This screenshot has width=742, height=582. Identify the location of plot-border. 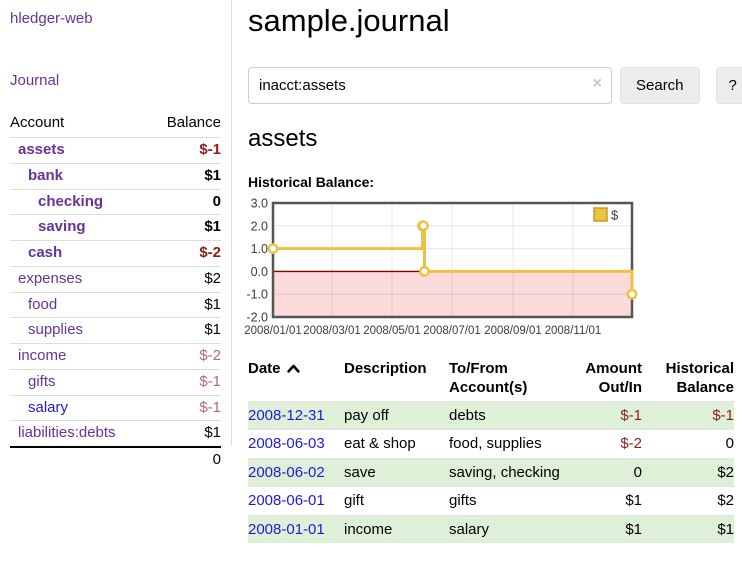
(452, 259).